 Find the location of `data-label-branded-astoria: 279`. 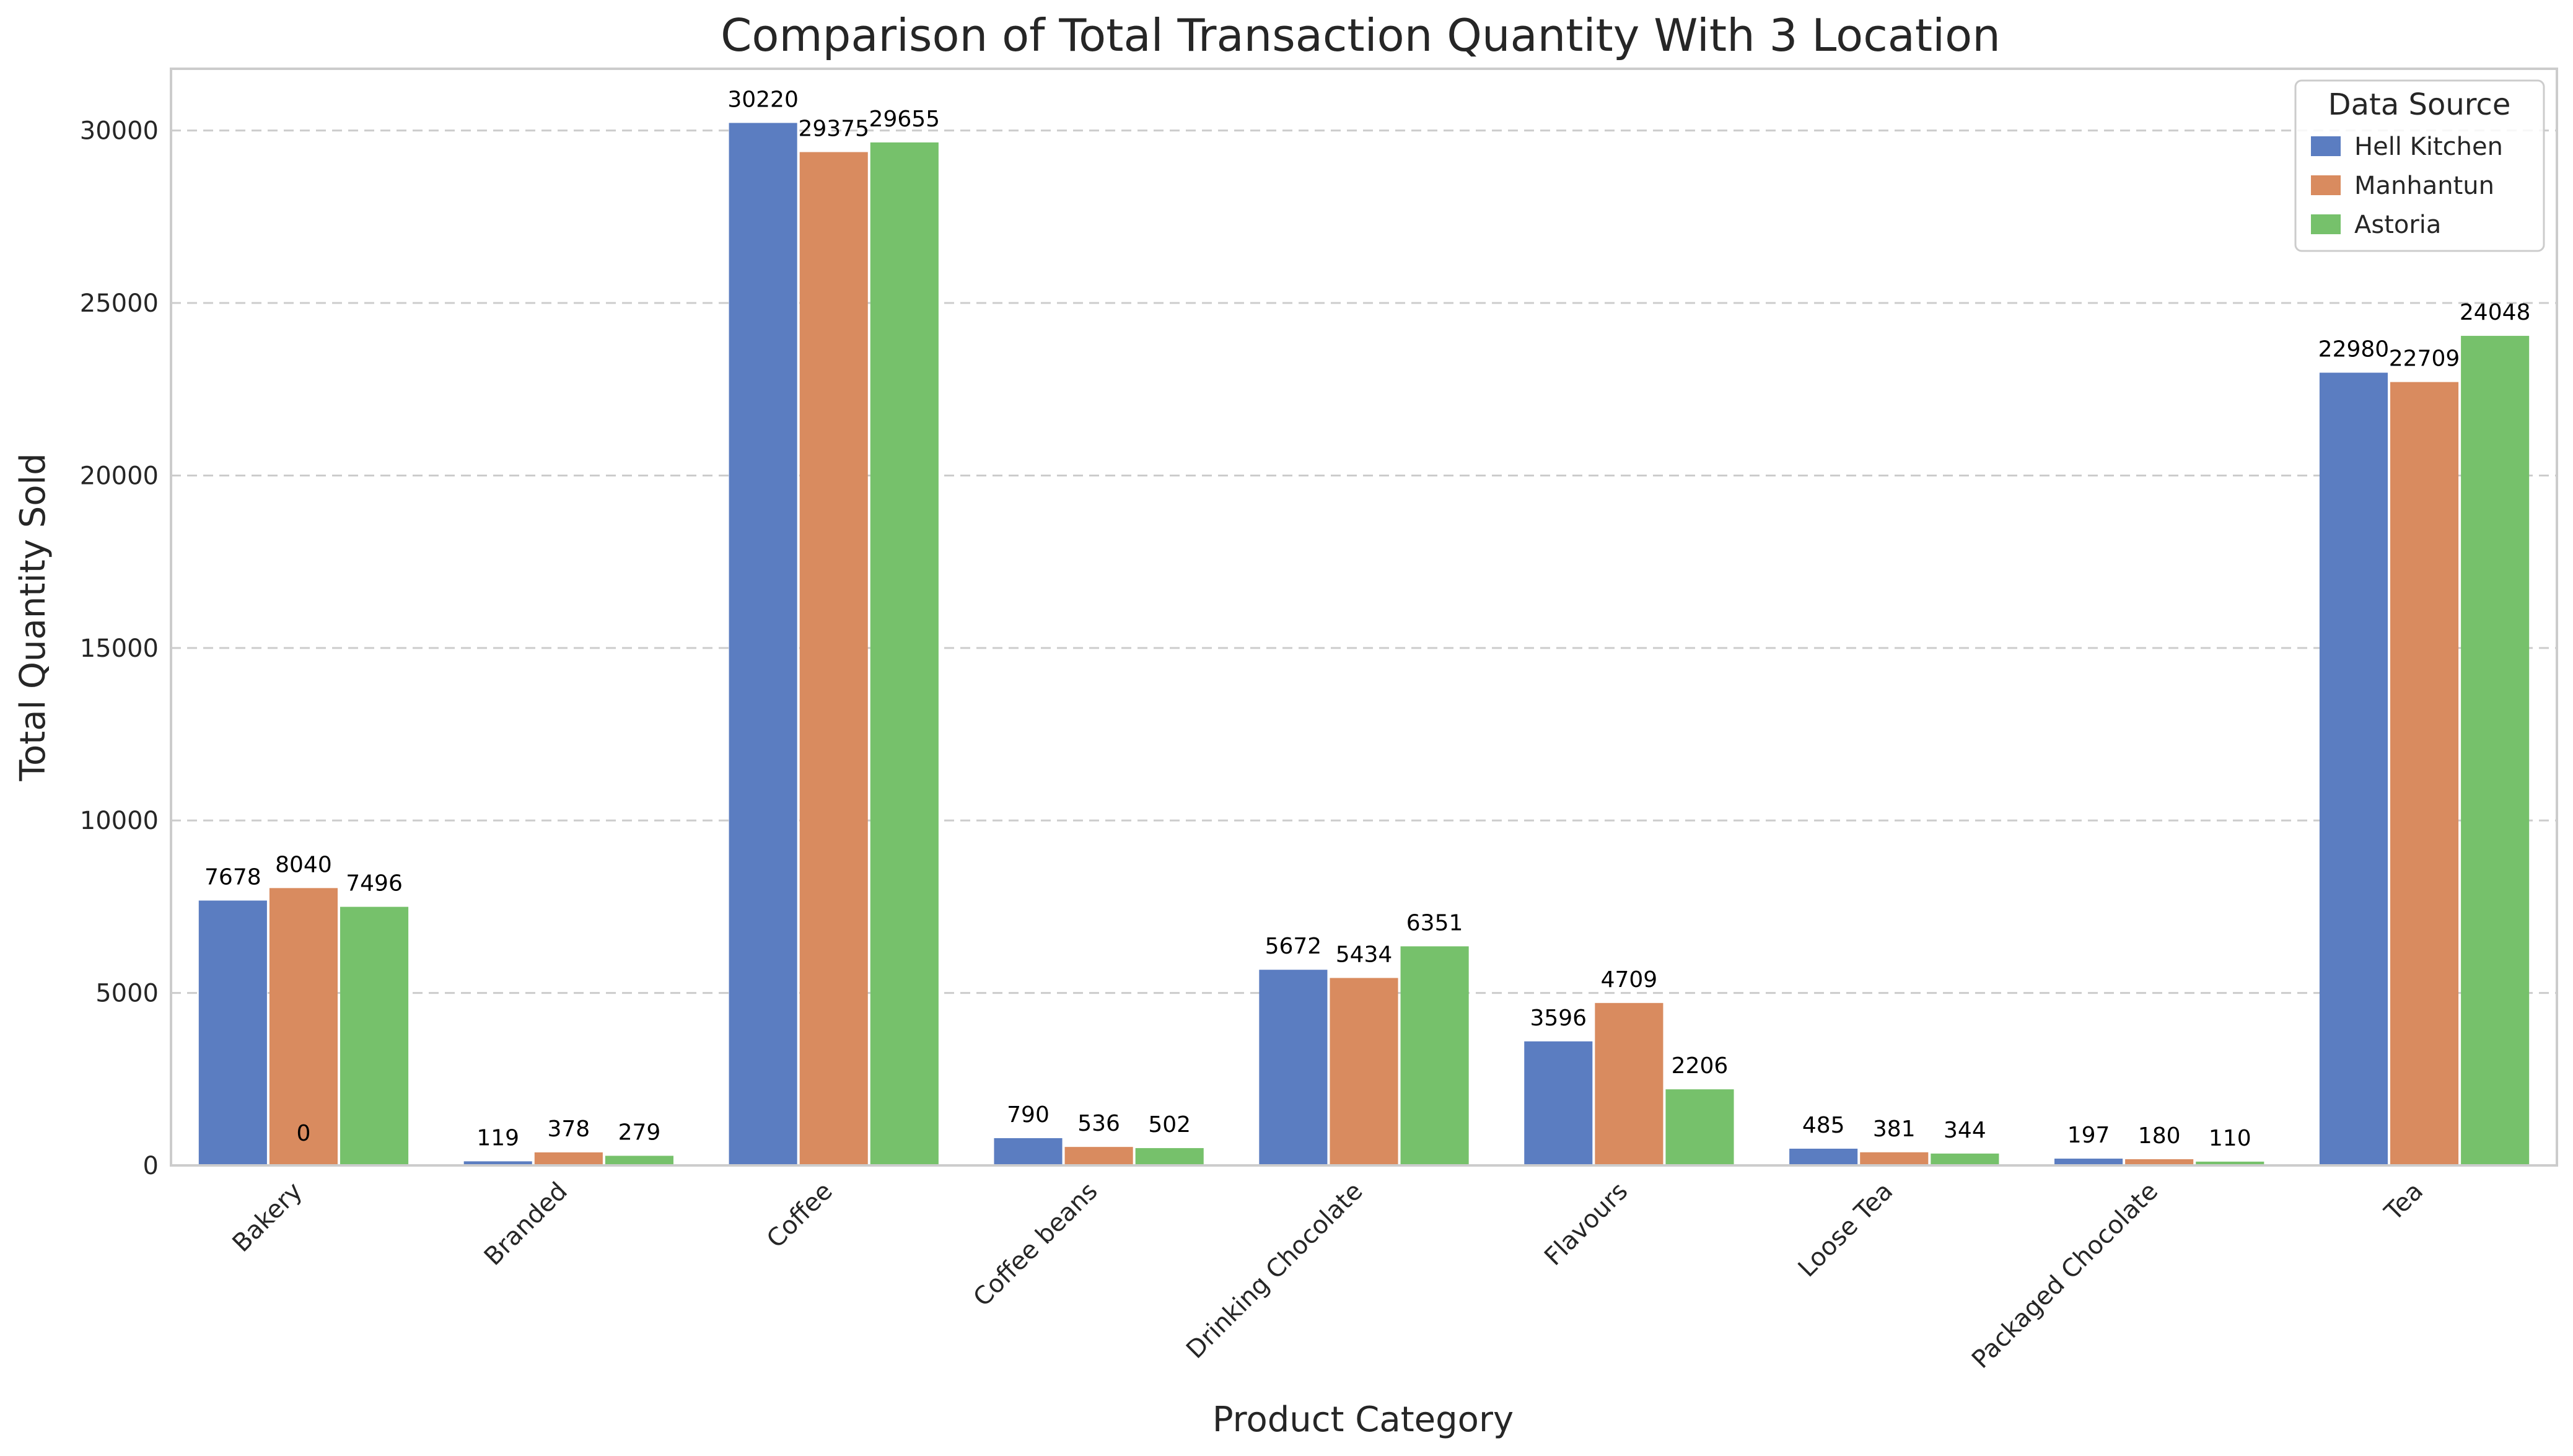

data-label-branded-astoria: 279 is located at coordinates (639, 1133).